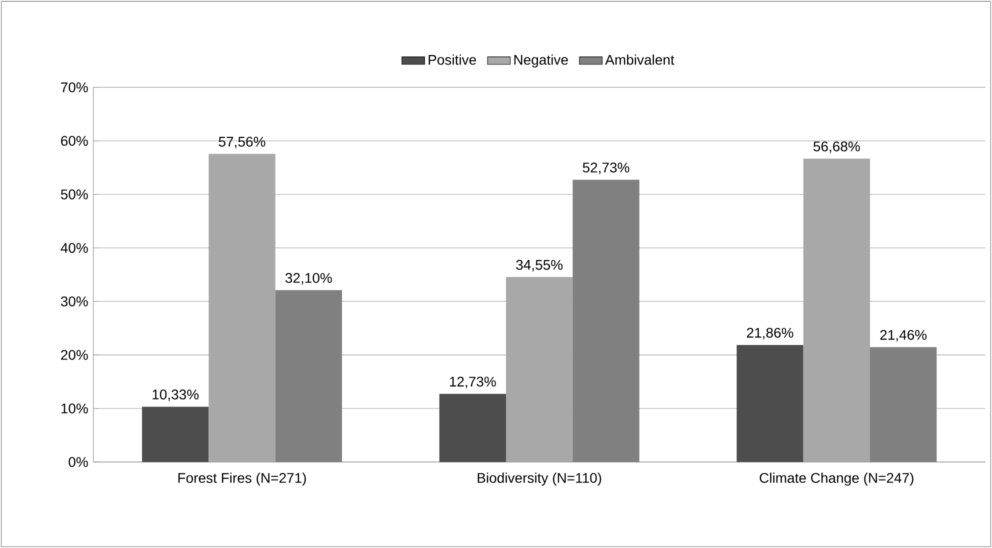  What do you see at coordinates (308, 279) in the screenshot?
I see `data-label: 32,10%` at bounding box center [308, 279].